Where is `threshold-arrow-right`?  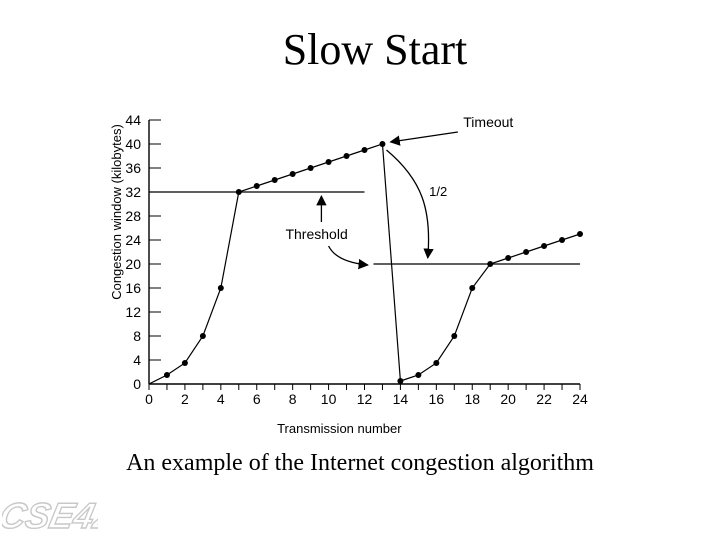
threshold-arrow-right is located at coordinates (348, 257).